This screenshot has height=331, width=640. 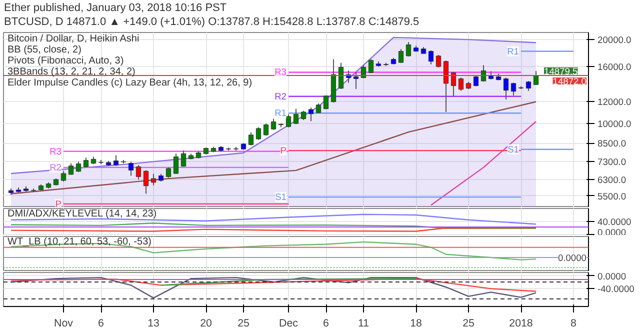 I want to click on annotation: 3BBands (13, 2, 21, 2, 34, 2), so click(x=72, y=72).